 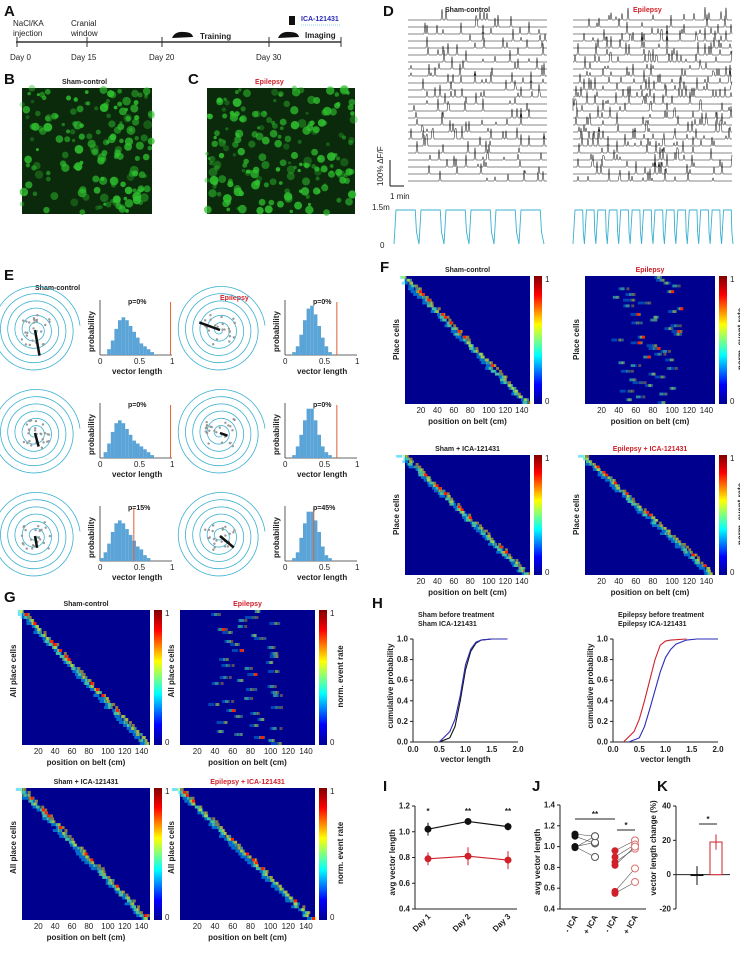 I want to click on x-axis-label: vector length, so click(x=665, y=759).